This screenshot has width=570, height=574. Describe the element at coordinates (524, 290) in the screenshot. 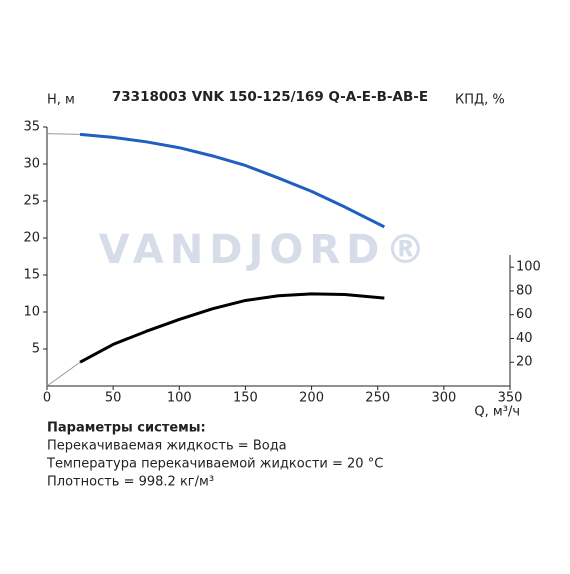

I see `y2-tick-label: 80` at that location.